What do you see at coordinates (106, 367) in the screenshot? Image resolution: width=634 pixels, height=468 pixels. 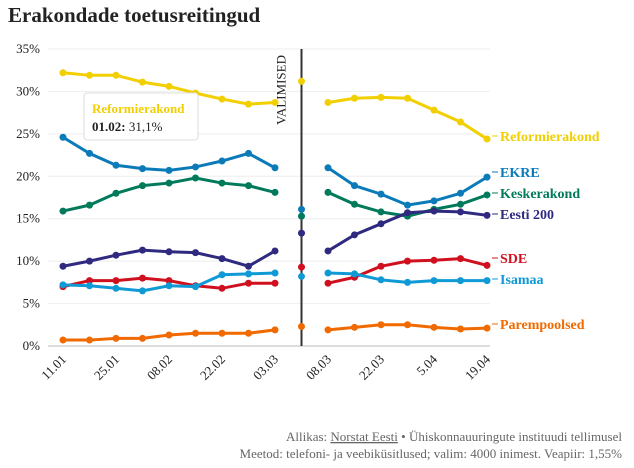 I see `x-tick-label: 25.01` at bounding box center [106, 367].